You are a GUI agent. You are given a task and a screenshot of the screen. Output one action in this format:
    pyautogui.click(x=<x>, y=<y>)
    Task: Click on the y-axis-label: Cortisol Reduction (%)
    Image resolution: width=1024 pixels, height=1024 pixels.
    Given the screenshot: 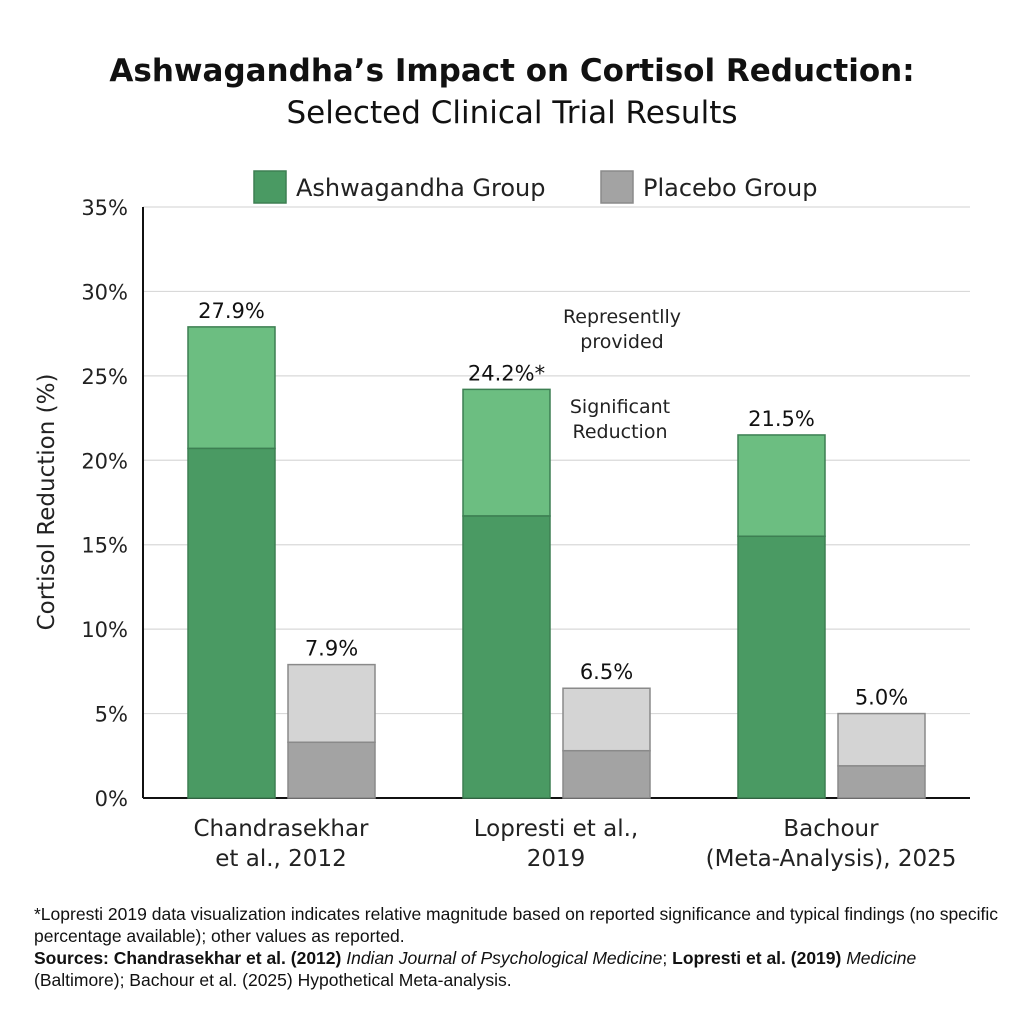 What is the action you would take?
    pyautogui.click(x=47, y=502)
    